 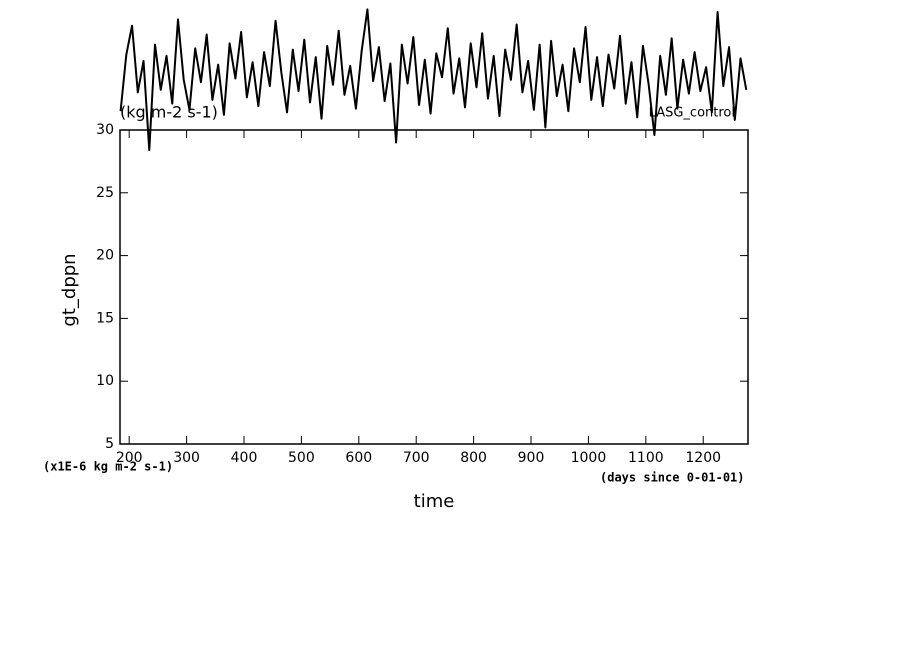 I want to click on x-tick-label: 1000, so click(x=589, y=458).